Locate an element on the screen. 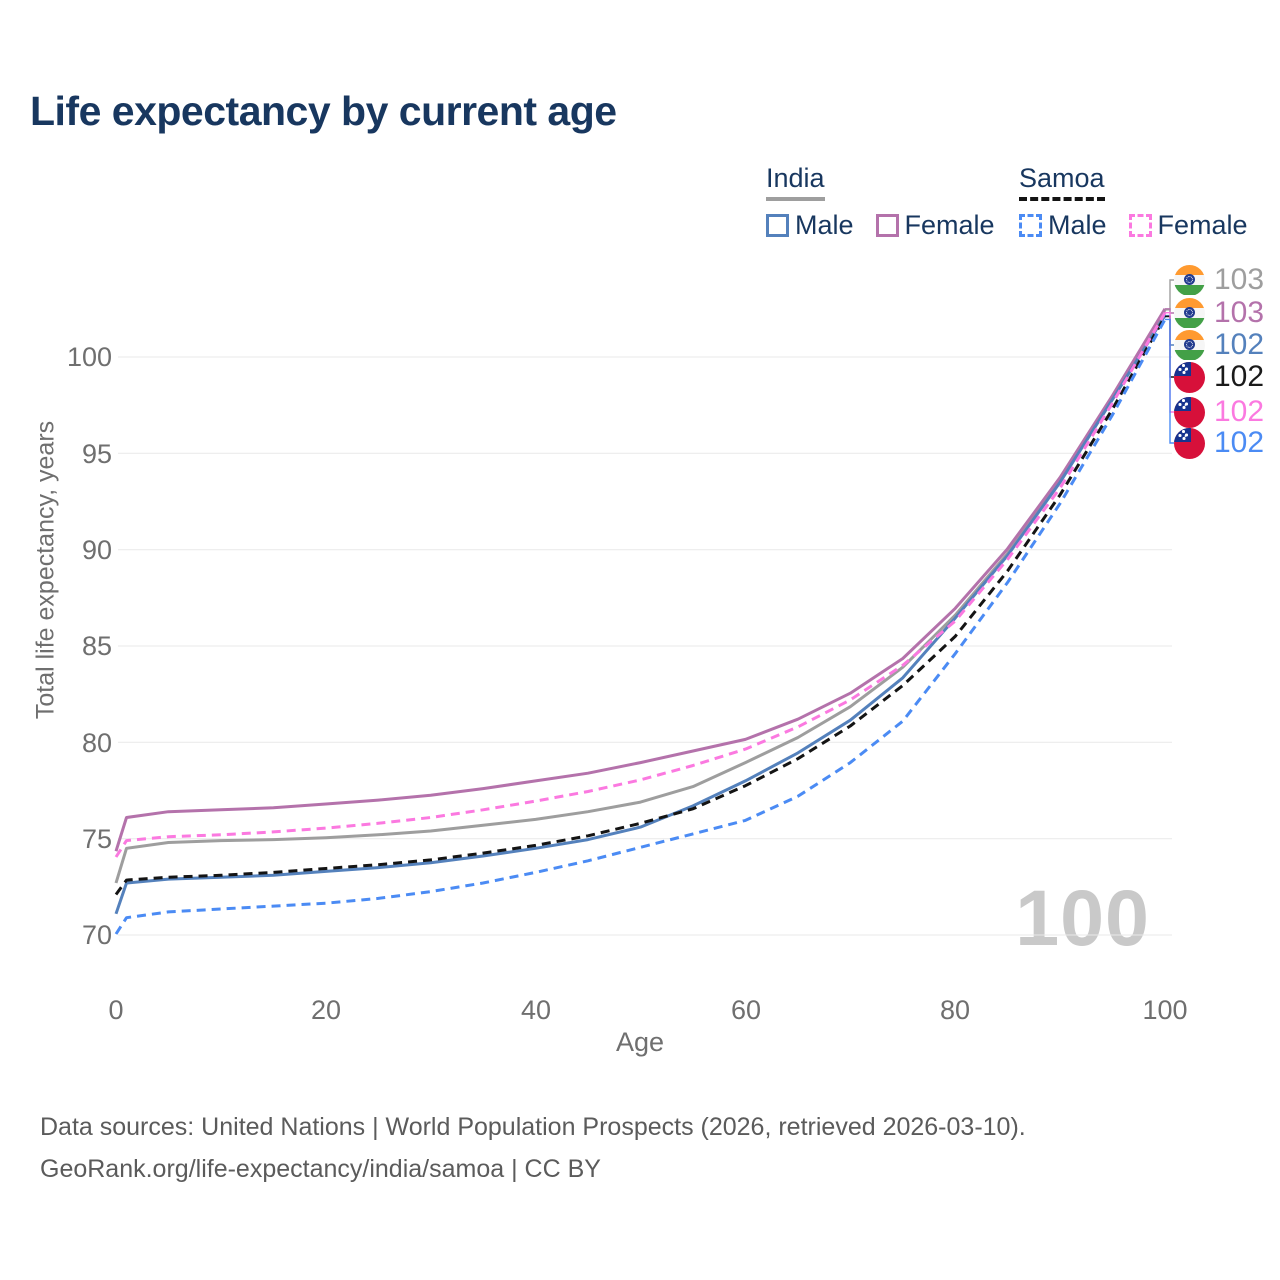 The image size is (1280, 1280). legend-samoa-items: Male Female is located at coordinates (1133, 225).